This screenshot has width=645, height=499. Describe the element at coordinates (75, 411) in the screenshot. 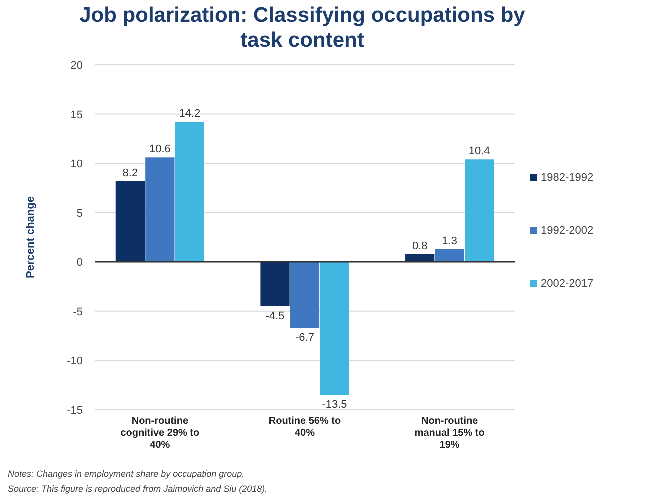

I see `y-tick-label: -15` at that location.